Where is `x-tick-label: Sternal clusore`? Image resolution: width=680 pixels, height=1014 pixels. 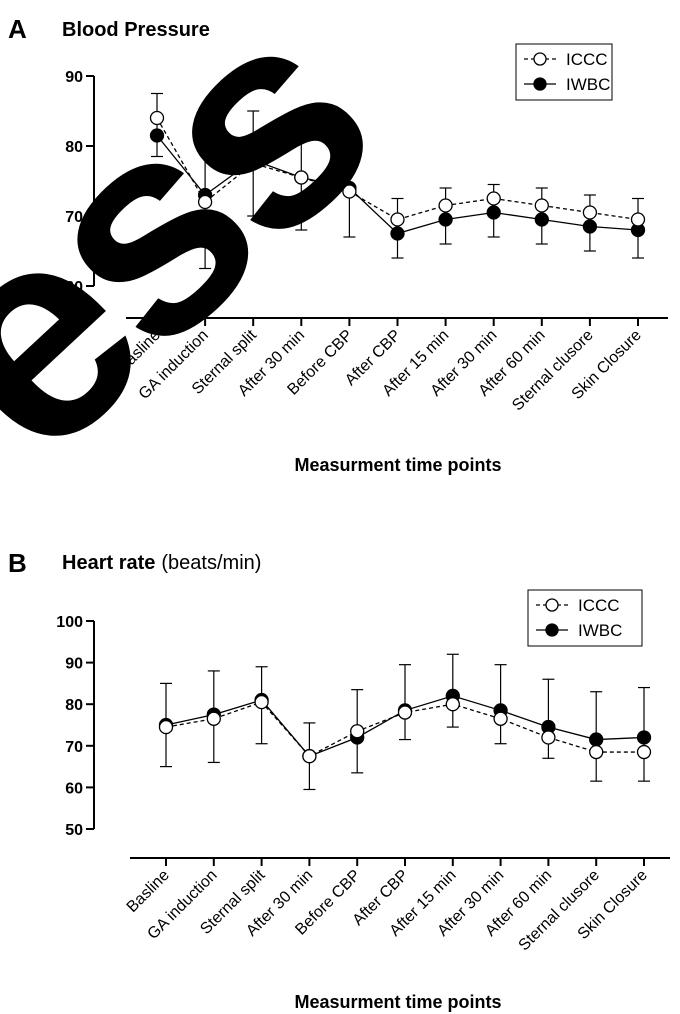
x-tick-label: Sternal clusore is located at coordinates (560, 911).